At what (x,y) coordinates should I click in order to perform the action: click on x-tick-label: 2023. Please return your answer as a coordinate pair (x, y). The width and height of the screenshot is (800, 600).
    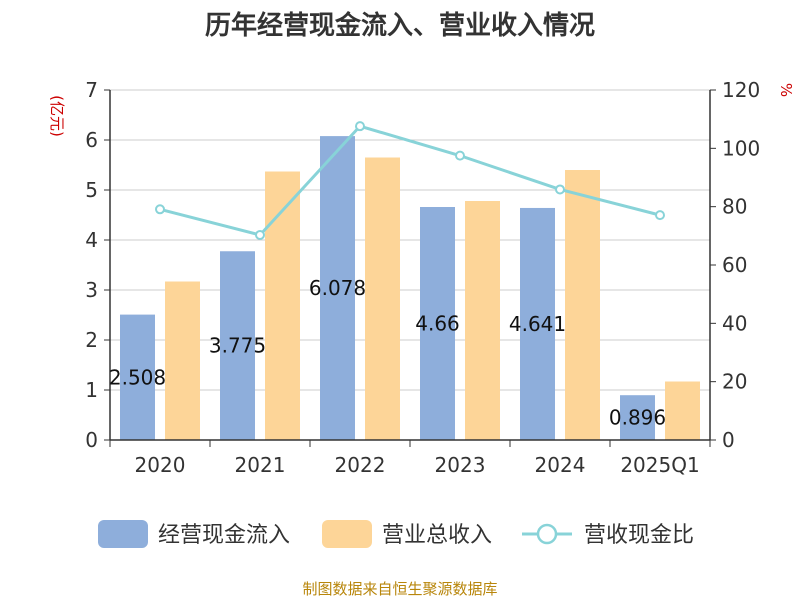
    Looking at the image, I should click on (460, 465).